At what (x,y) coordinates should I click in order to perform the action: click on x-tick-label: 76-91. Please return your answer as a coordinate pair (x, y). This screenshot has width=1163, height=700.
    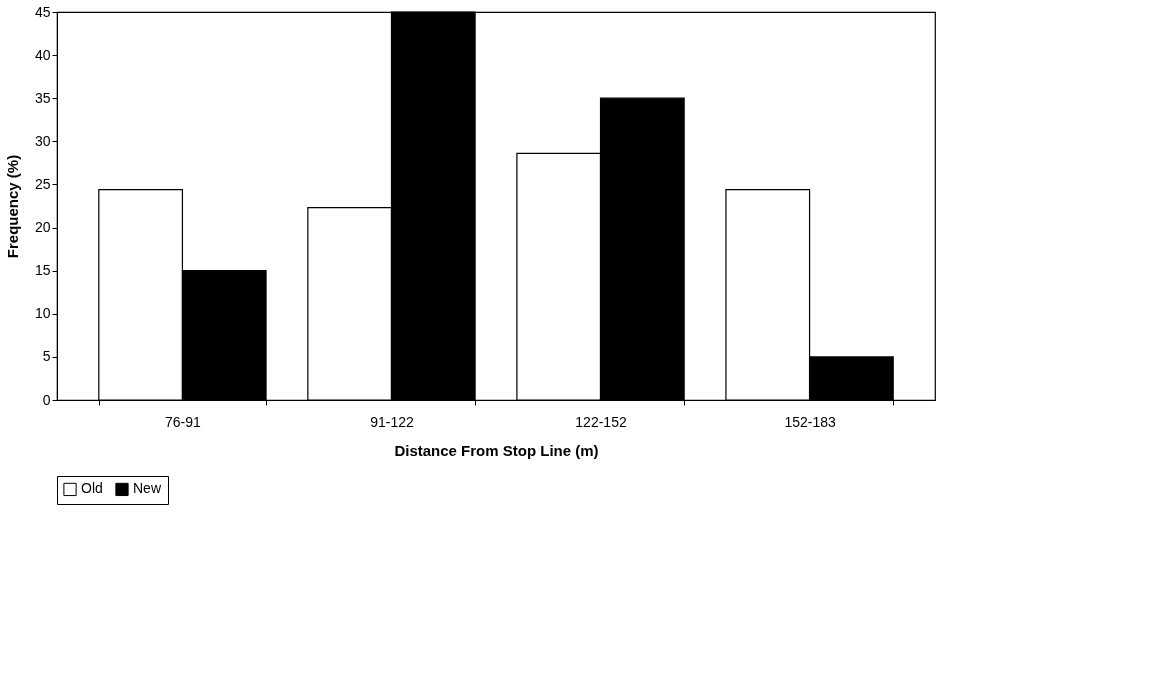
    Looking at the image, I should click on (183, 421).